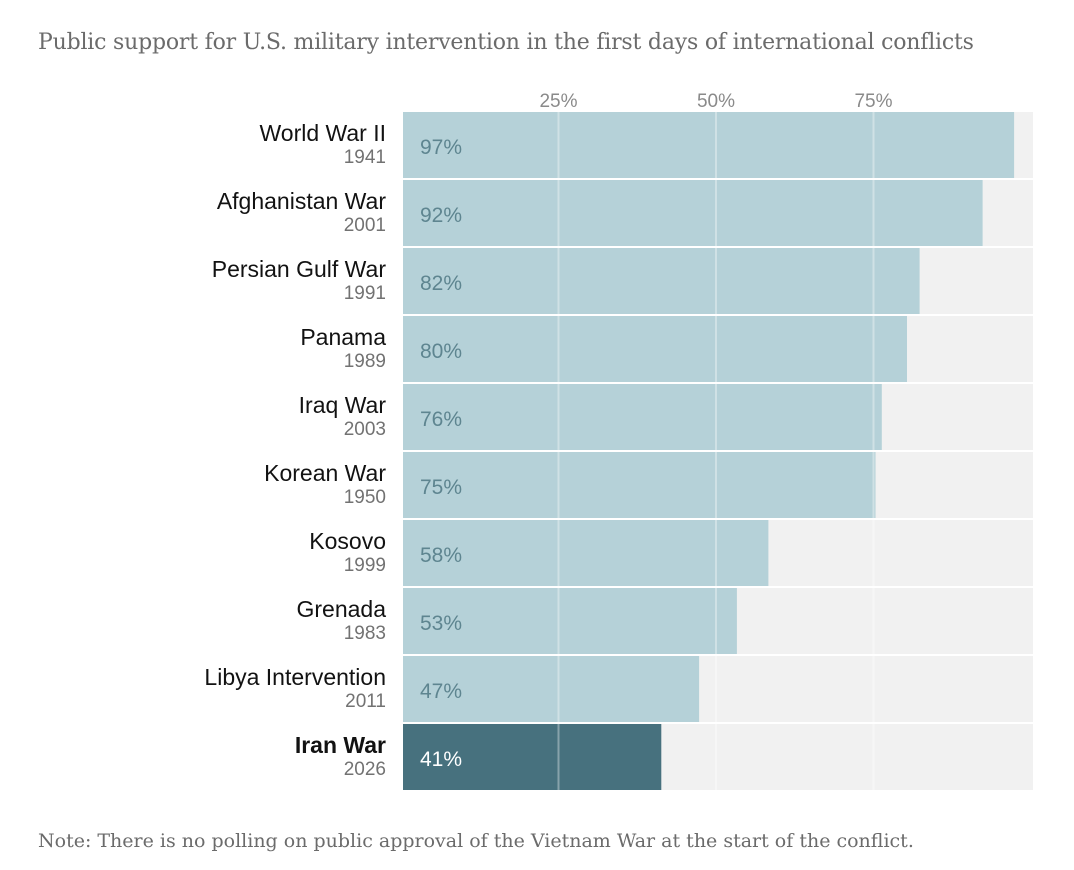  I want to click on x-tick-label: 75%, so click(873, 101).